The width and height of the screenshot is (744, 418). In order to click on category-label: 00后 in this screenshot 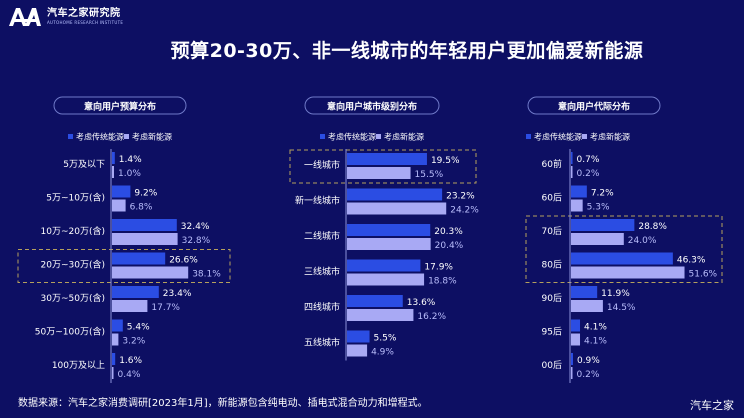, I will do `click(552, 365)`.